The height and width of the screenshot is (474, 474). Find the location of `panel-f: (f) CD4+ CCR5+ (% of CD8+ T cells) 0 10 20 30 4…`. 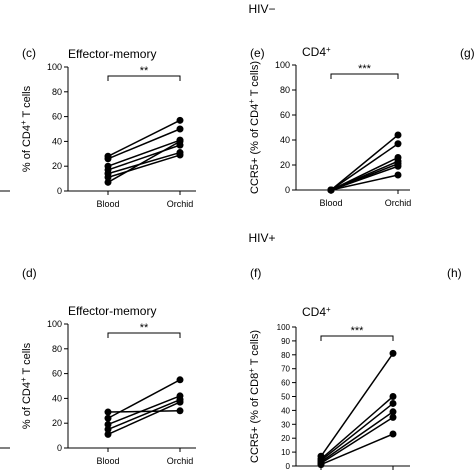

panel-f: (f) CD4+ CCR5+ (% of CD8+ T cells) 0 10 20 30 4… is located at coordinates (328, 368).